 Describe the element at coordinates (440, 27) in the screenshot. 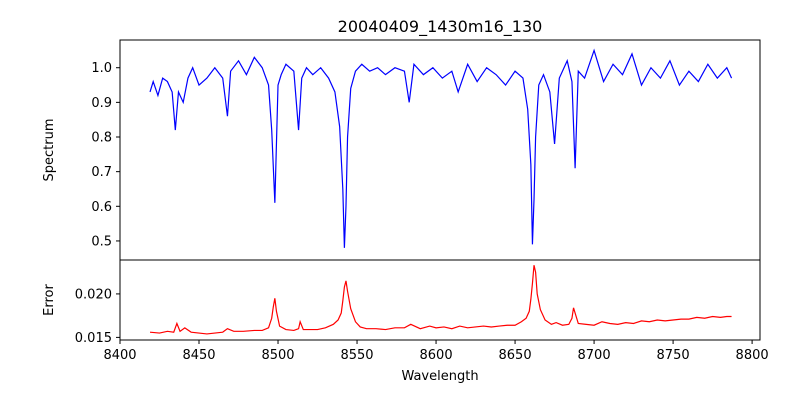

I see `chart-title: 20040409_1430m16_130` at that location.